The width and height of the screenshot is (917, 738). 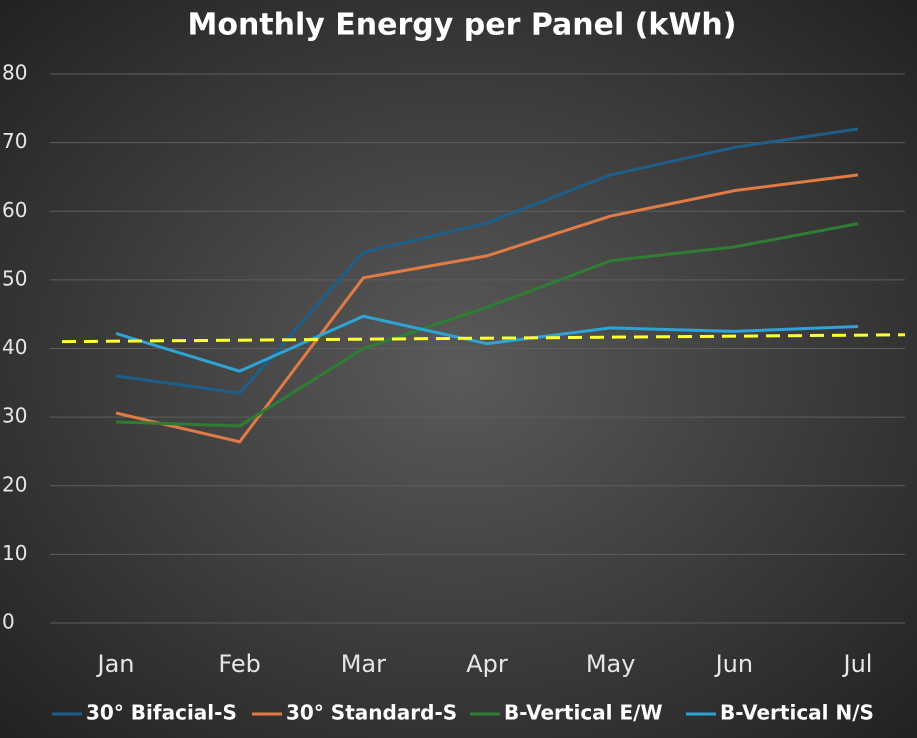 I want to click on series-line, so click(x=487, y=343).